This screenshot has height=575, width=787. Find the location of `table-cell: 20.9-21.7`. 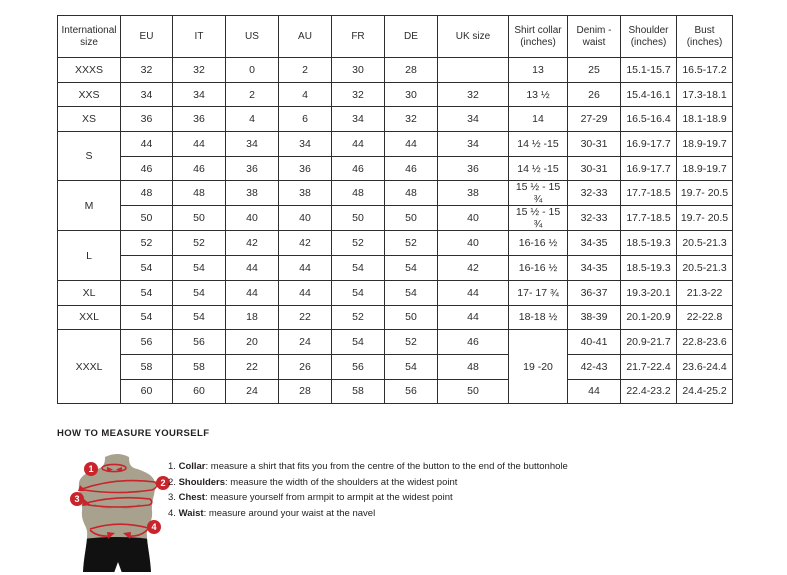

table-cell: 20.9-21.7 is located at coordinates (648, 342).